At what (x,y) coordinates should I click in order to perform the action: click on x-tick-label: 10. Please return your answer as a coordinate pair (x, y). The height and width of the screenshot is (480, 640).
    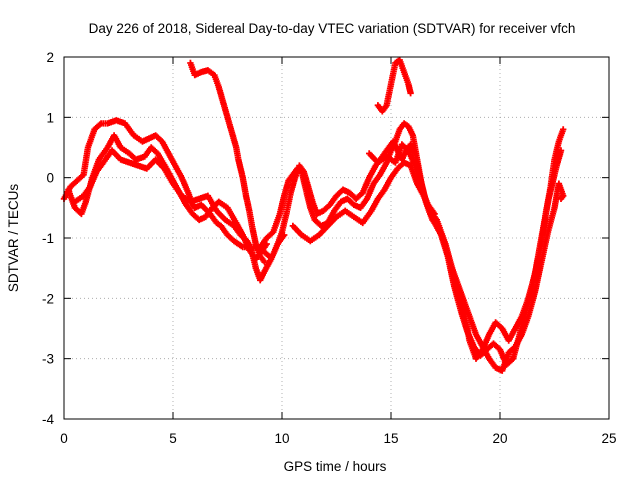
    Looking at the image, I should click on (281, 438).